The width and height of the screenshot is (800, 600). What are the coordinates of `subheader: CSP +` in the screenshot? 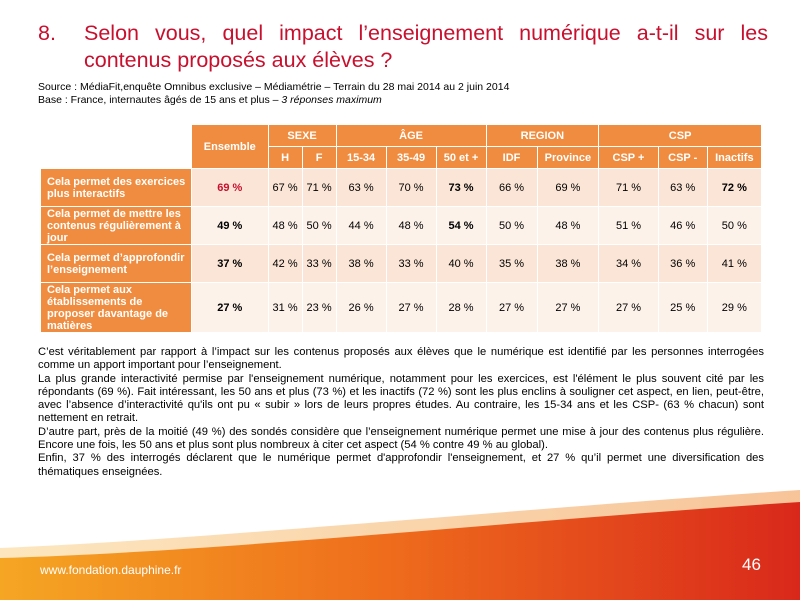 It's located at (628, 157).